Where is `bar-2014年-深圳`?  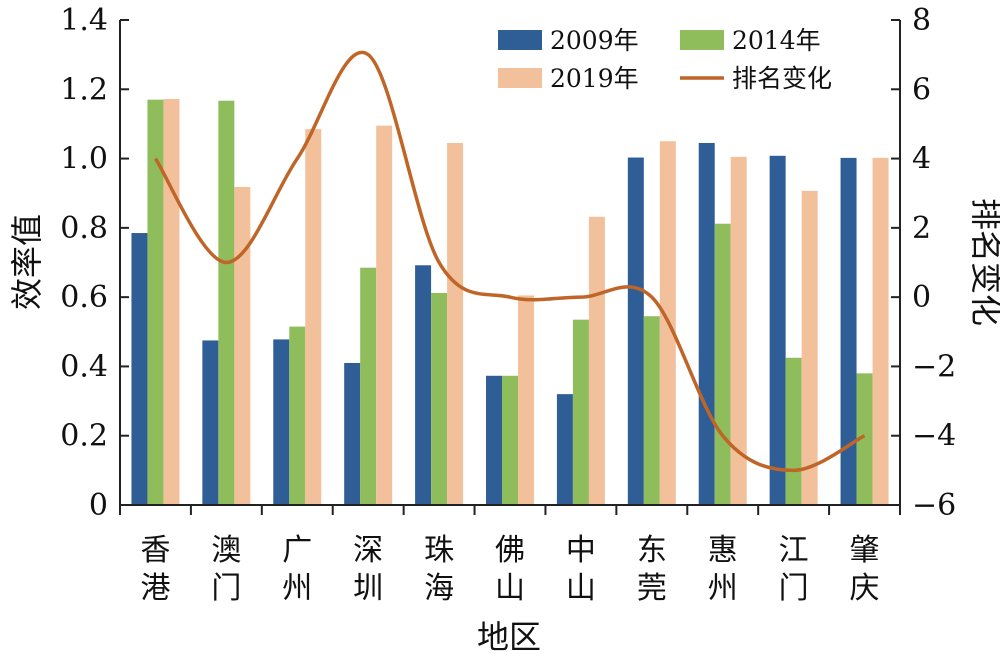
bar-2014年-深圳 is located at coordinates (368, 386).